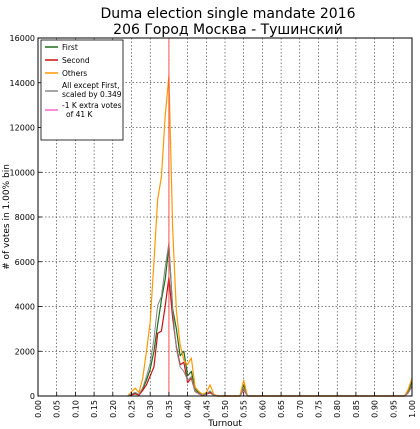  Describe the element at coordinates (94, 409) in the screenshot. I see `x-tick-label: 0.15` at that location.